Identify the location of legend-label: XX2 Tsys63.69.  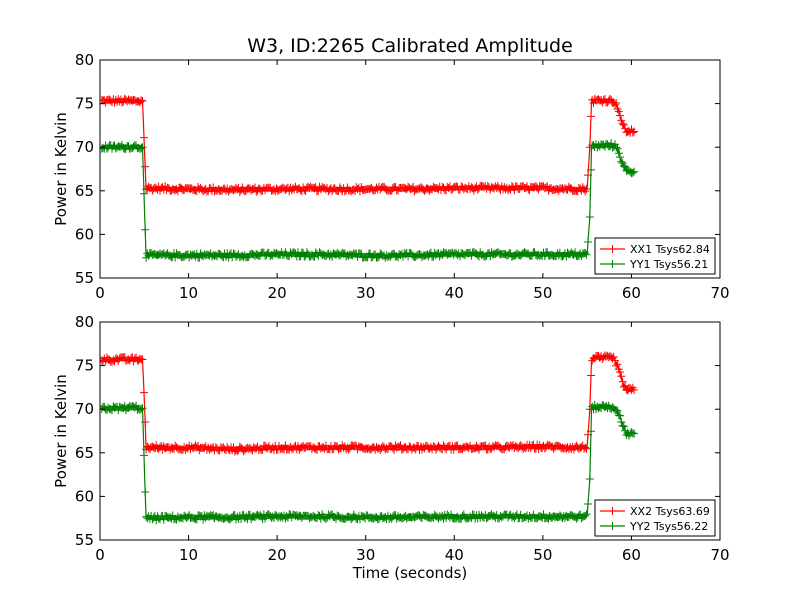
(670, 511).